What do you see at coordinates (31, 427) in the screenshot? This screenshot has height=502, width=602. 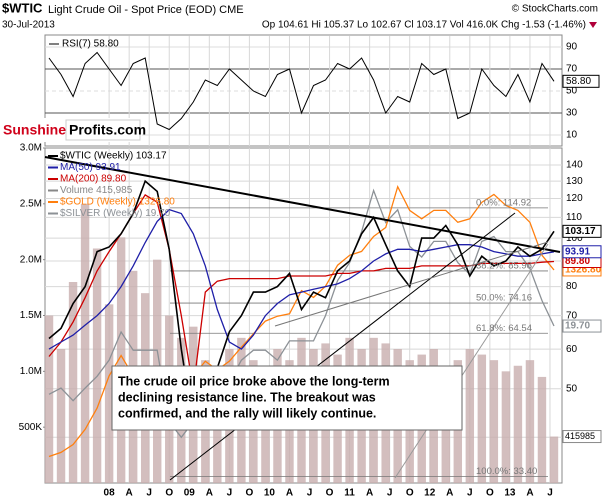 I see `volume-tick-label: 500K` at bounding box center [31, 427].